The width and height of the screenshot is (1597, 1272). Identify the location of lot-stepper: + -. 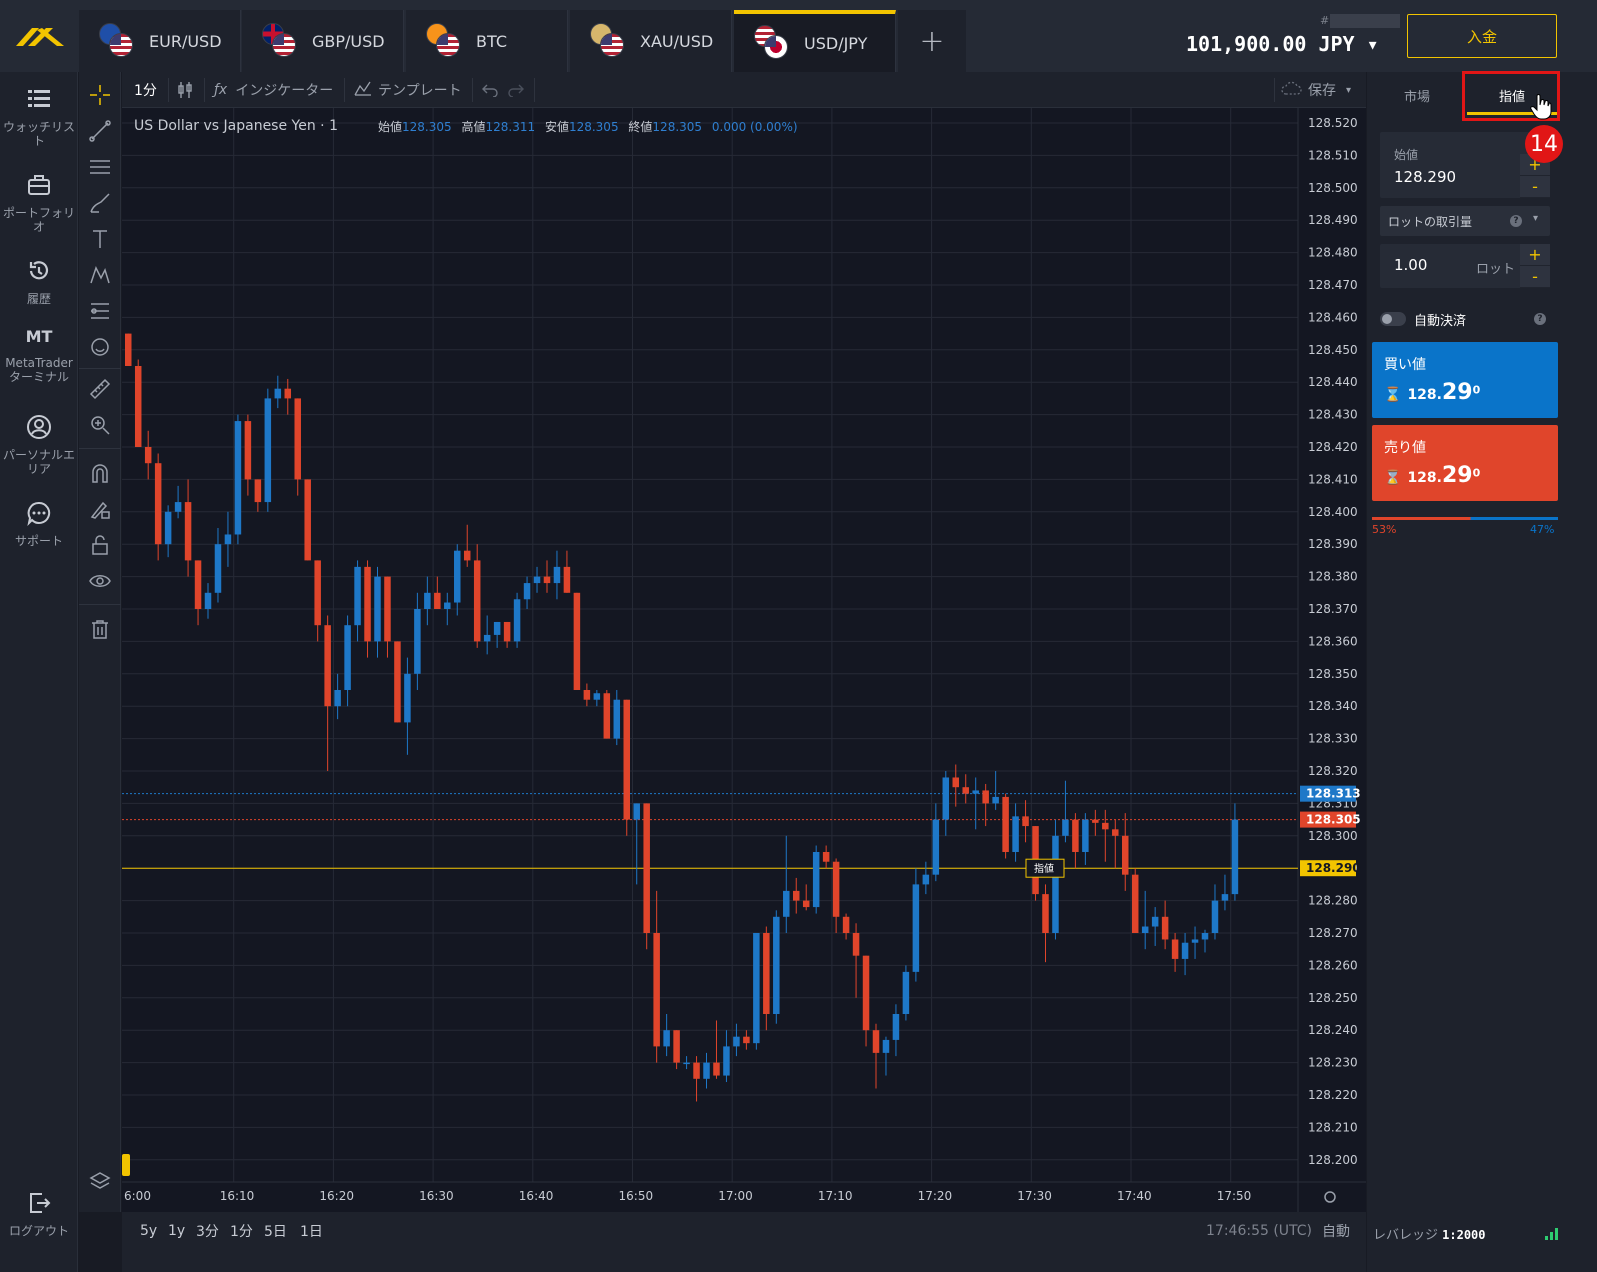
(1535, 266).